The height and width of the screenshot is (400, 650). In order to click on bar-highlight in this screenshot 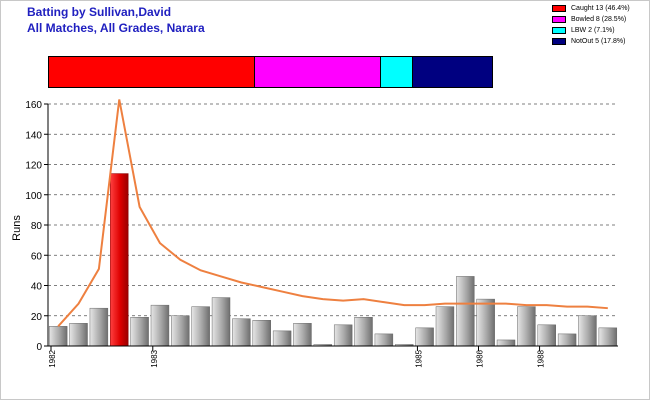, I will do `click(119, 260)`.